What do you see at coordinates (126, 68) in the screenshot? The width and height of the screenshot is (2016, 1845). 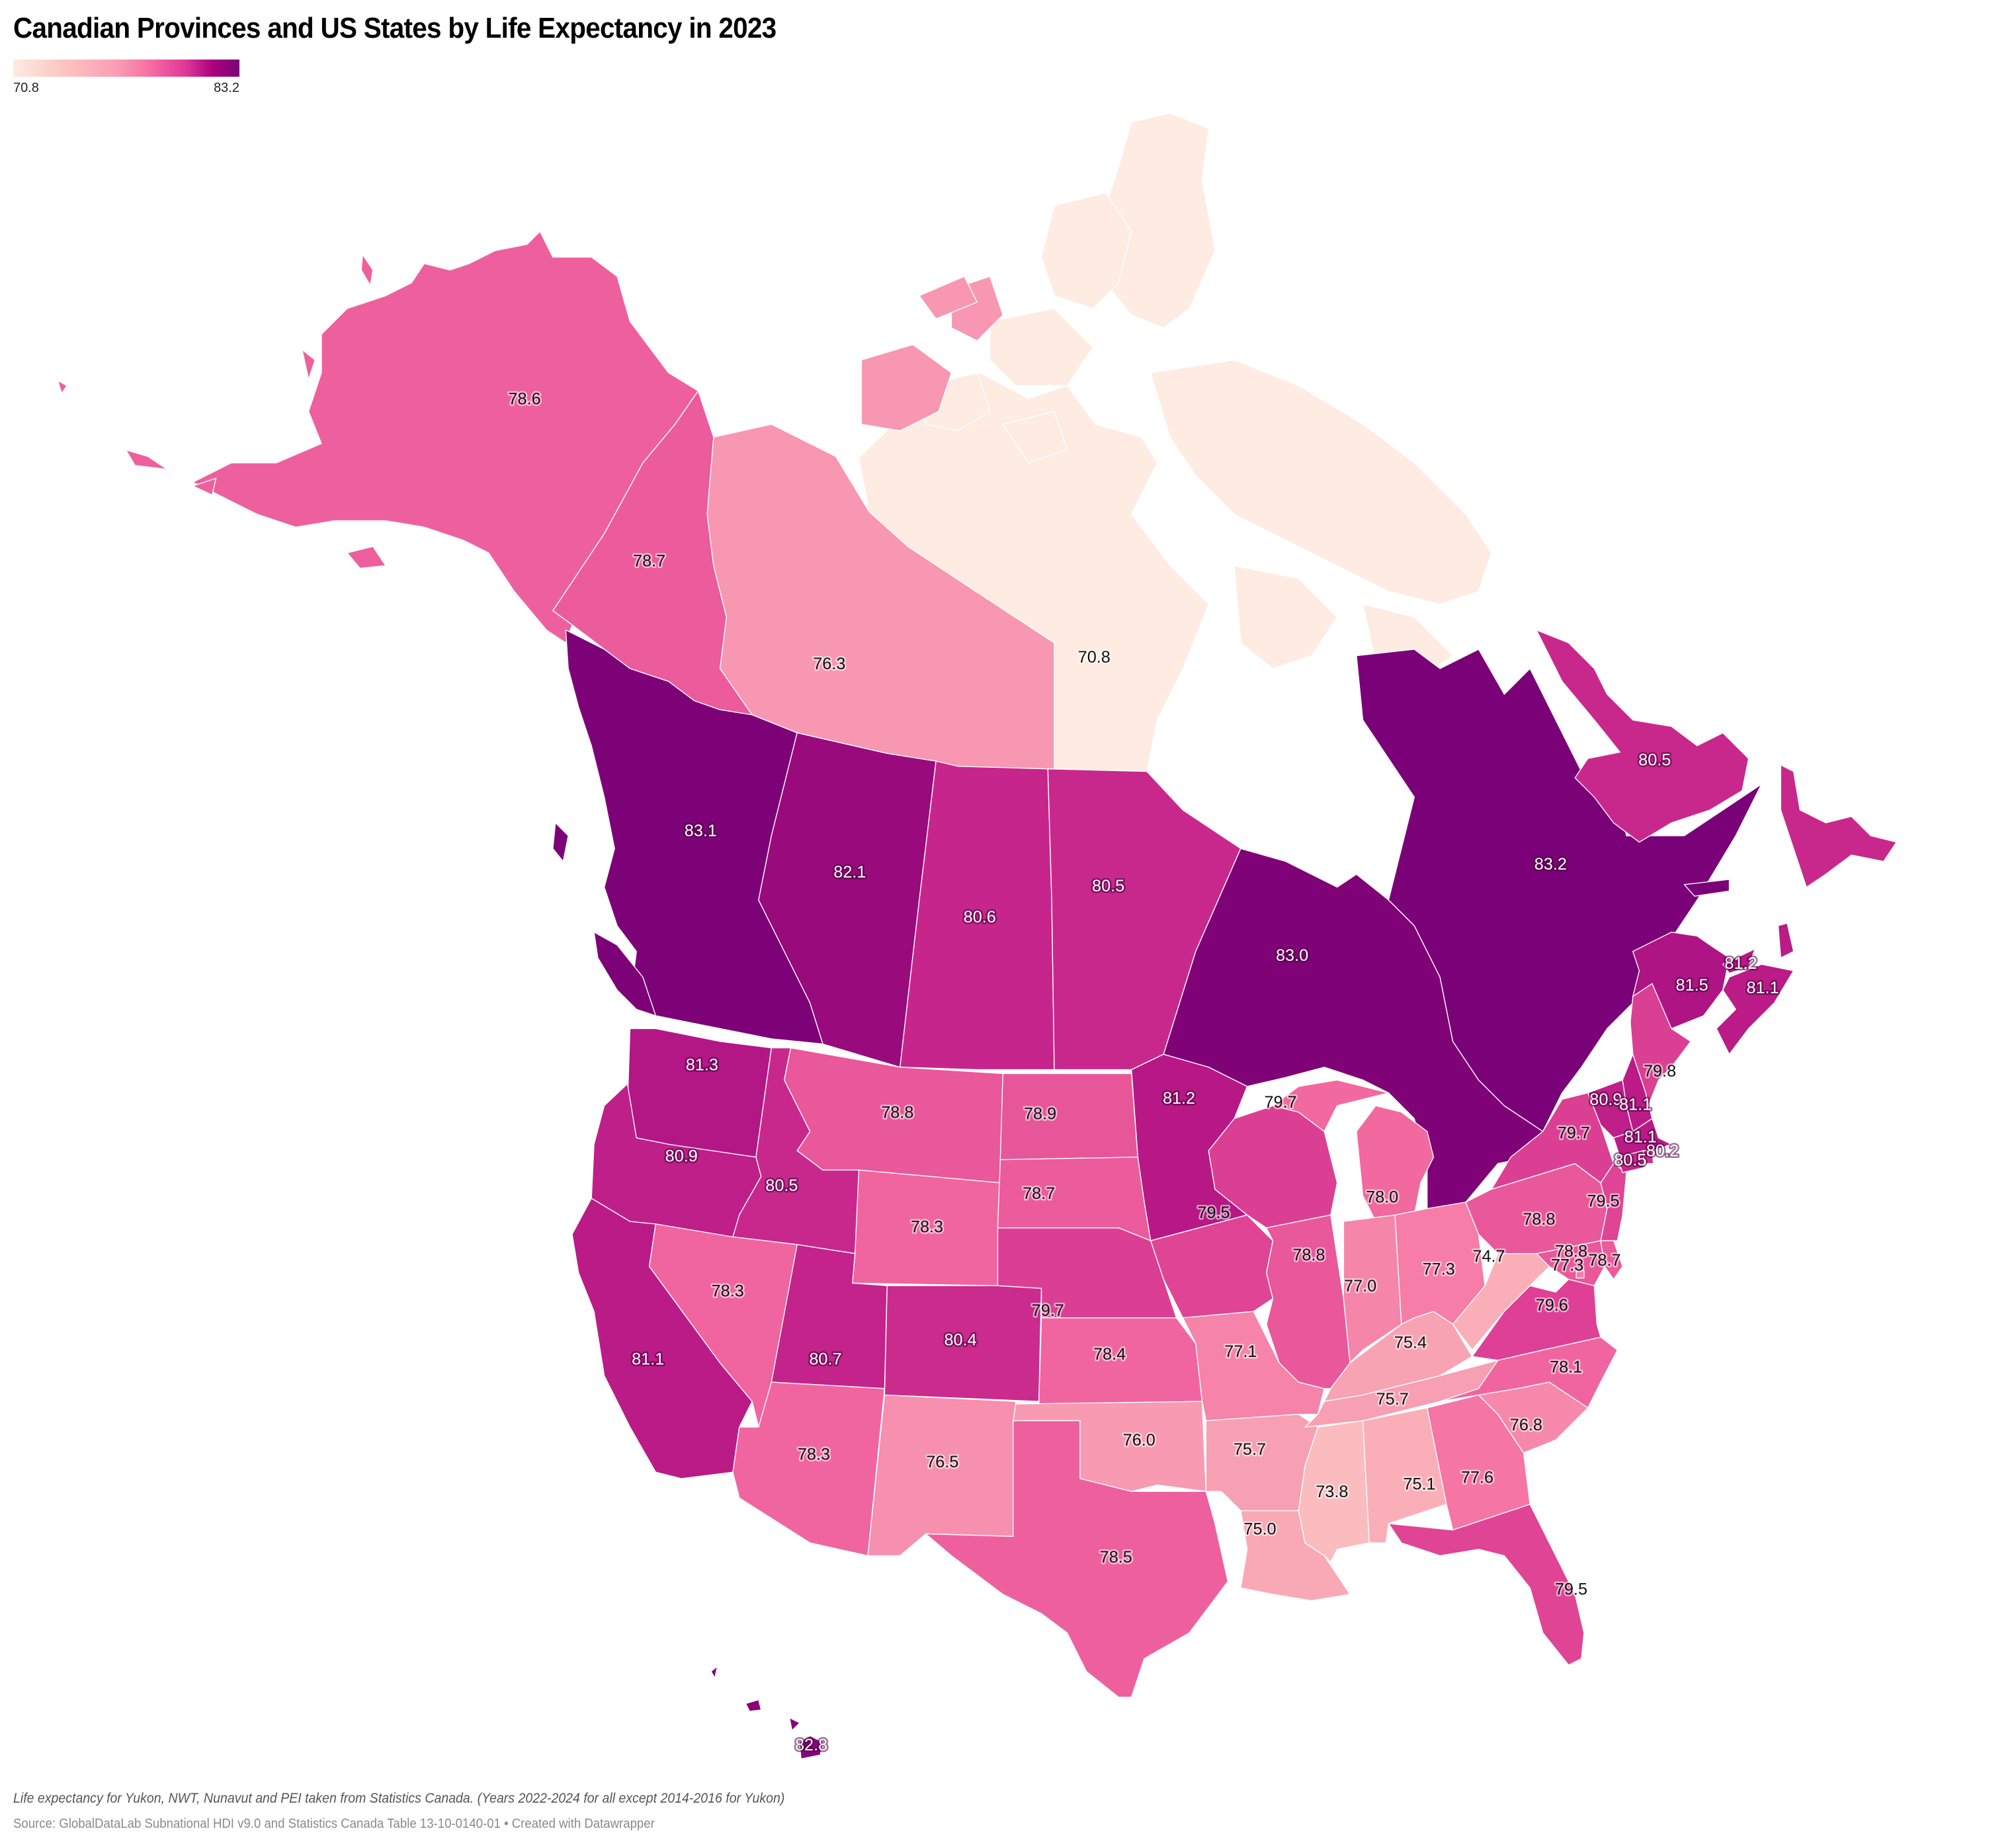 I see `legend-gradient-bar` at bounding box center [126, 68].